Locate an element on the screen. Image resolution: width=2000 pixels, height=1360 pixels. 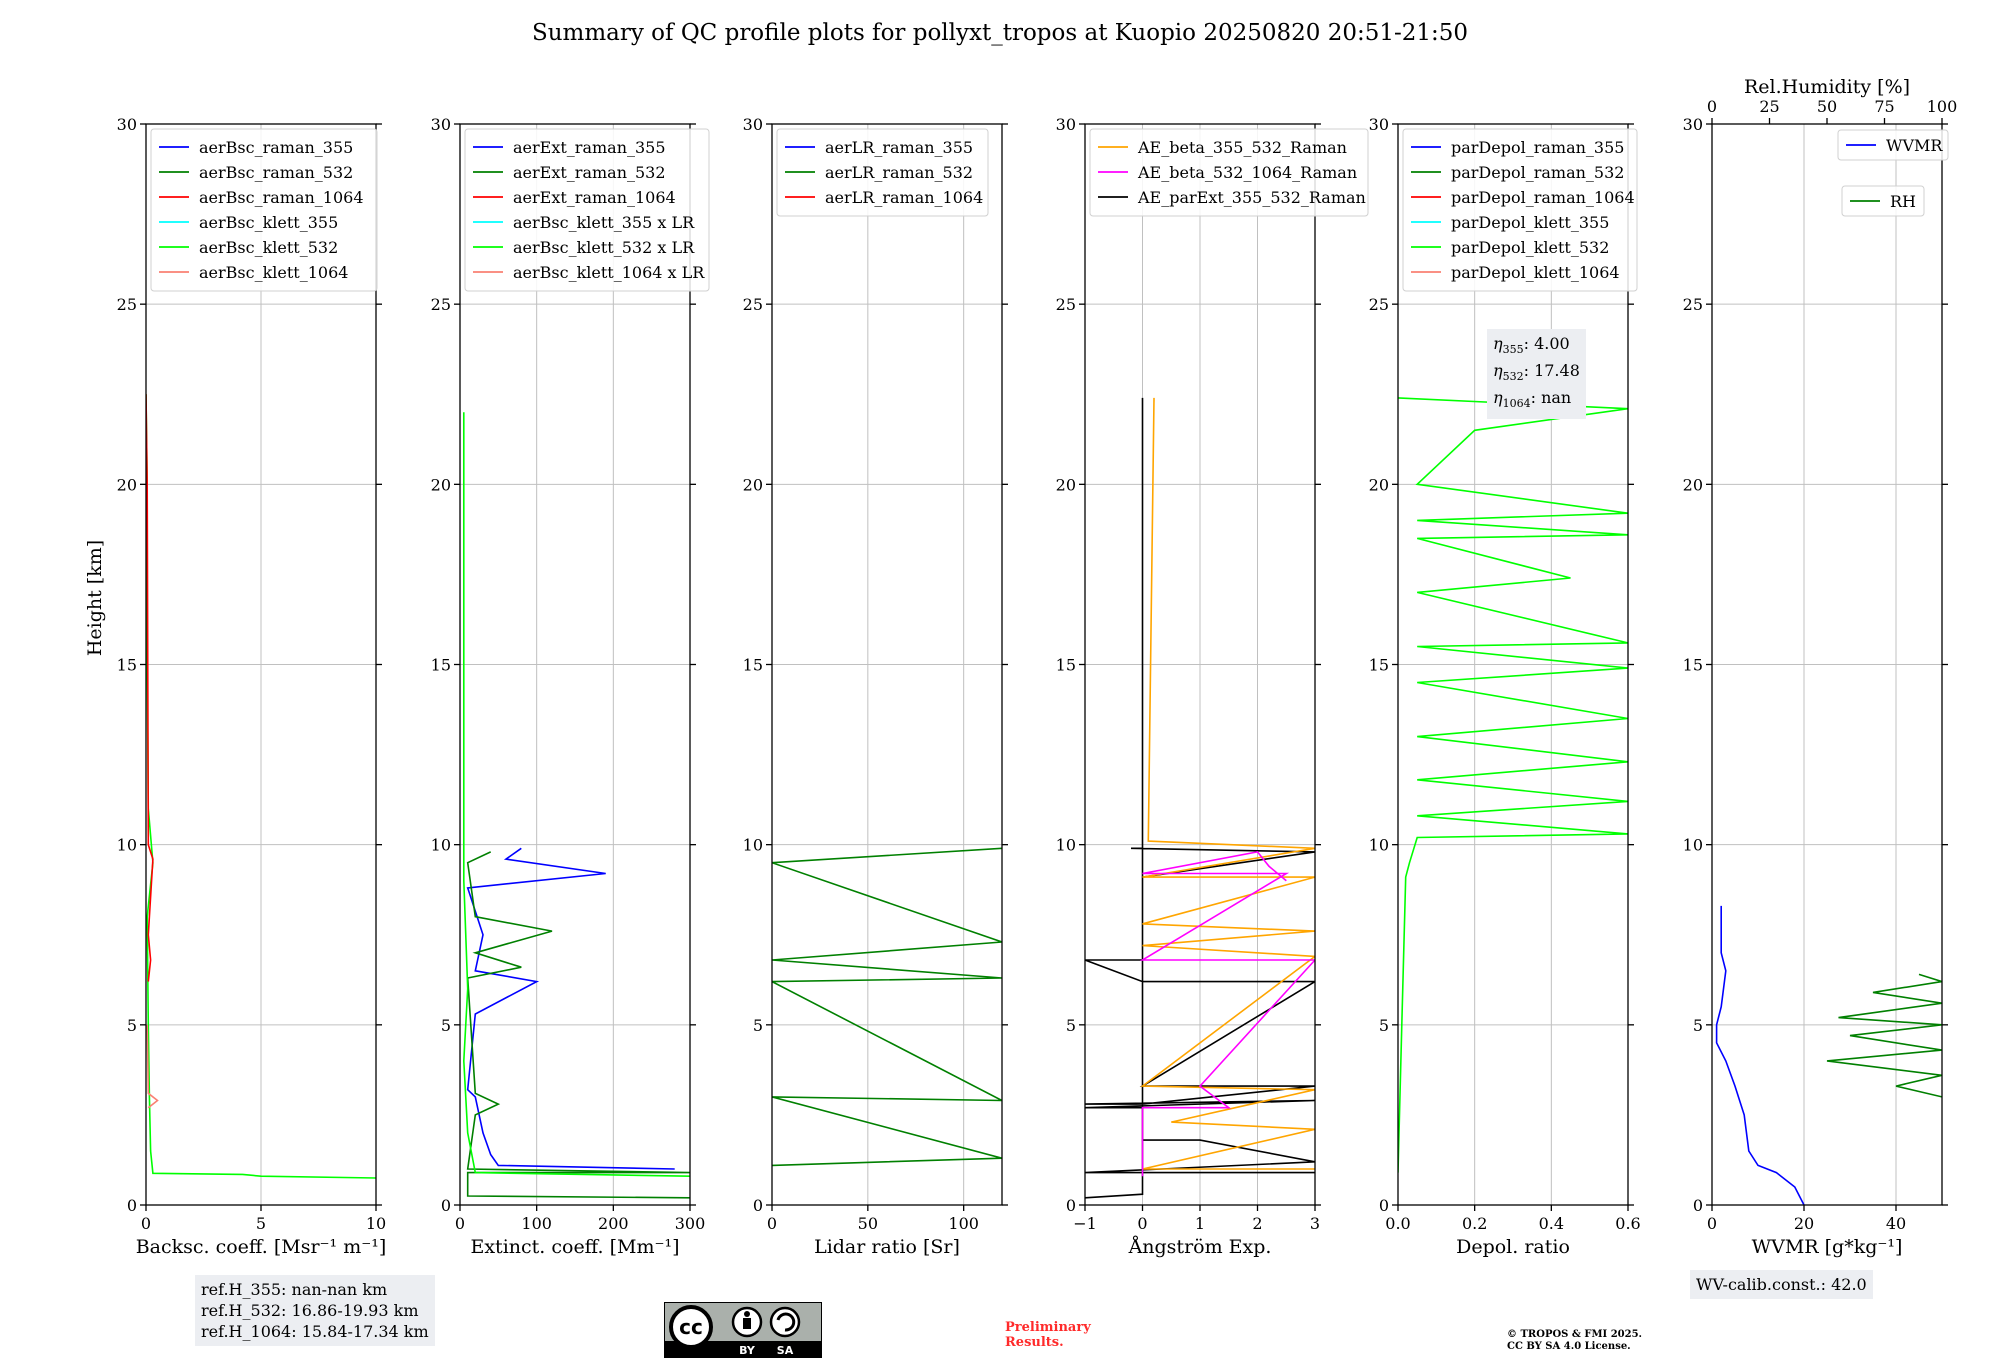
eta-box: η355: 4.00 η532: 17.48 η1064: nan is located at coordinates (1536, 374).